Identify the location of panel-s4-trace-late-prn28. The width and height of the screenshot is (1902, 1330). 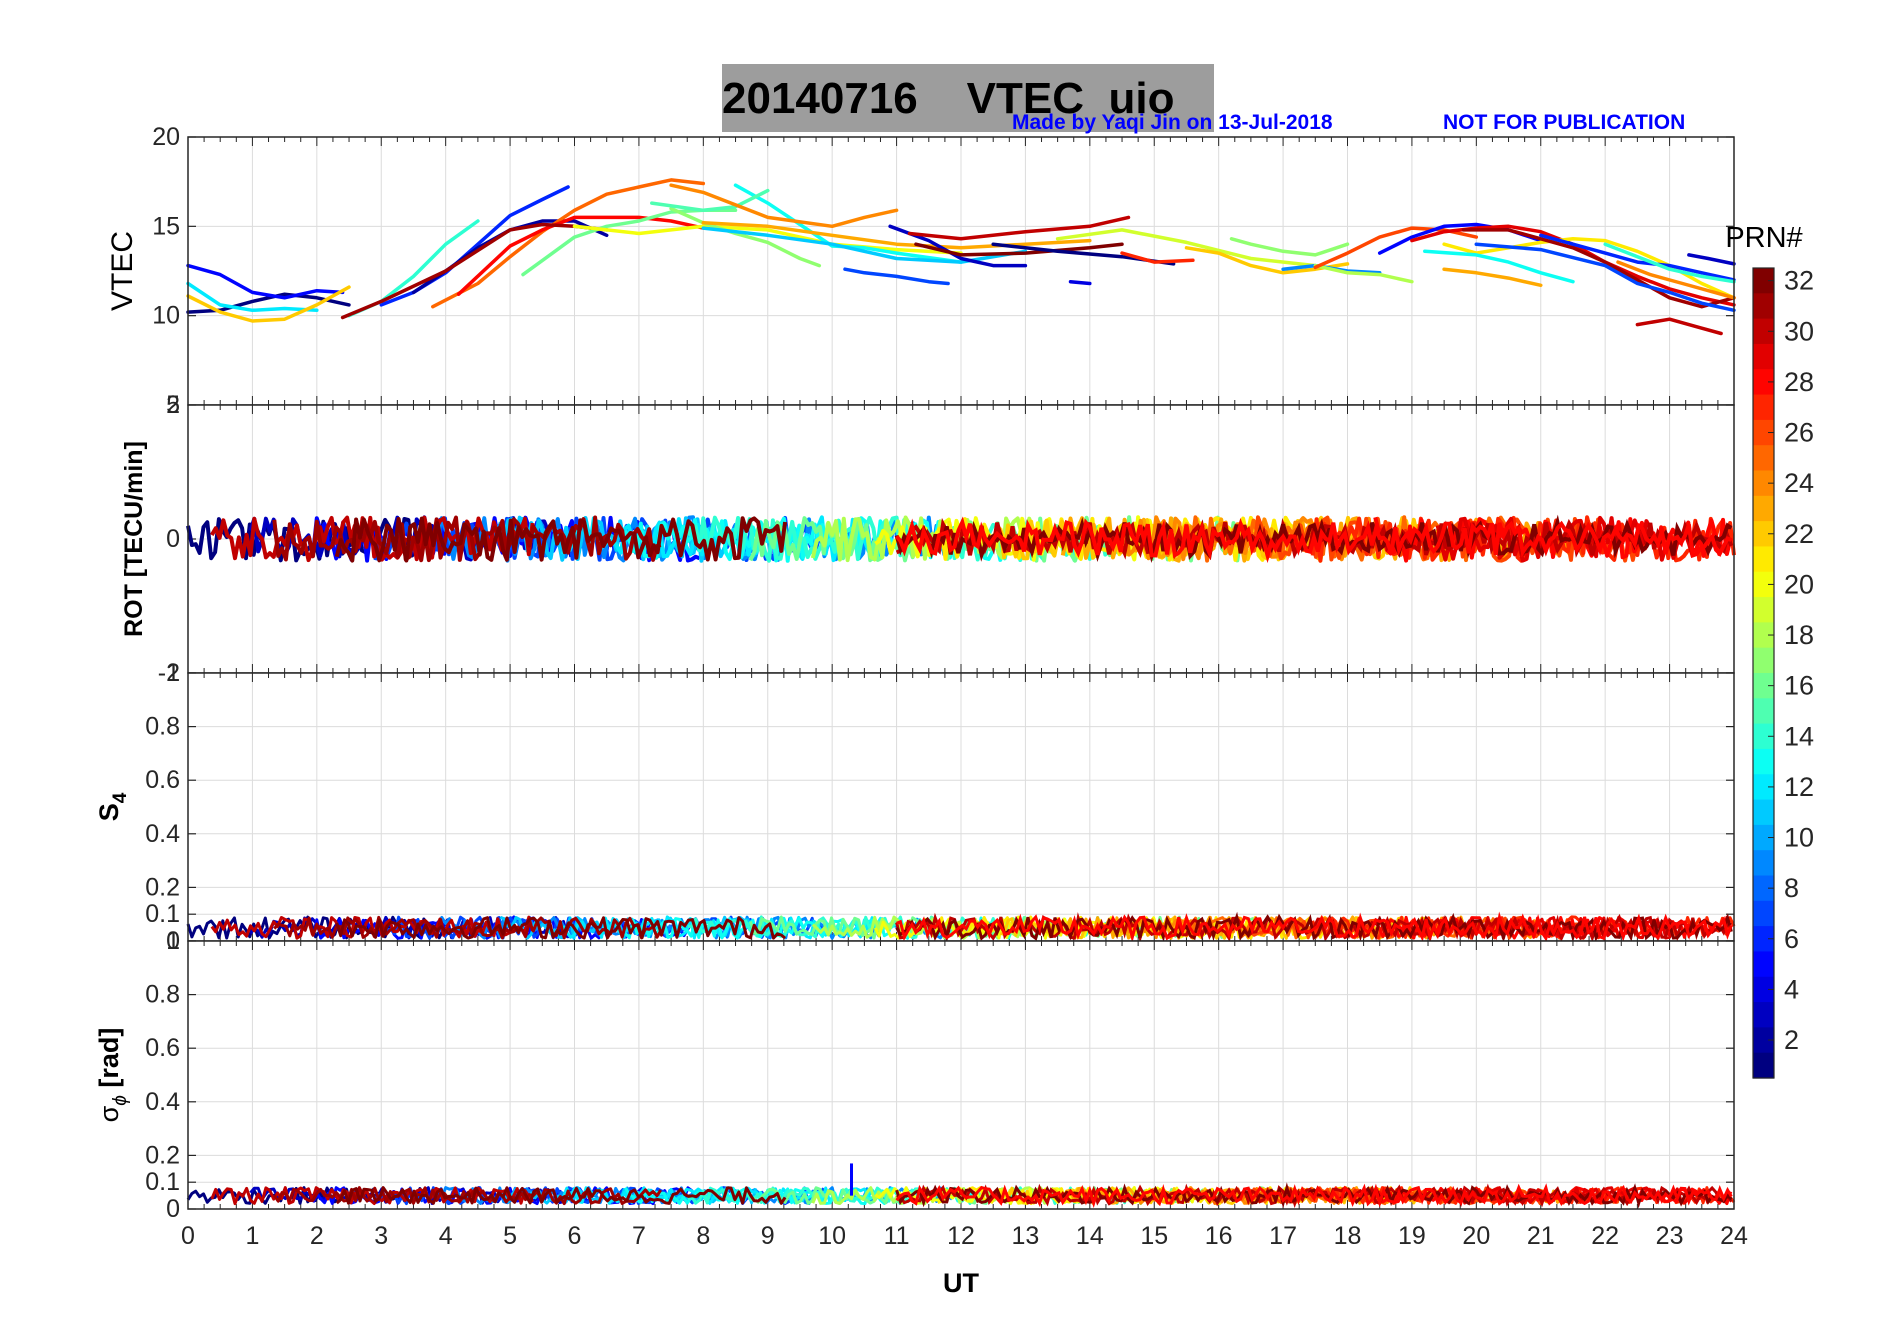
(1314, 927).